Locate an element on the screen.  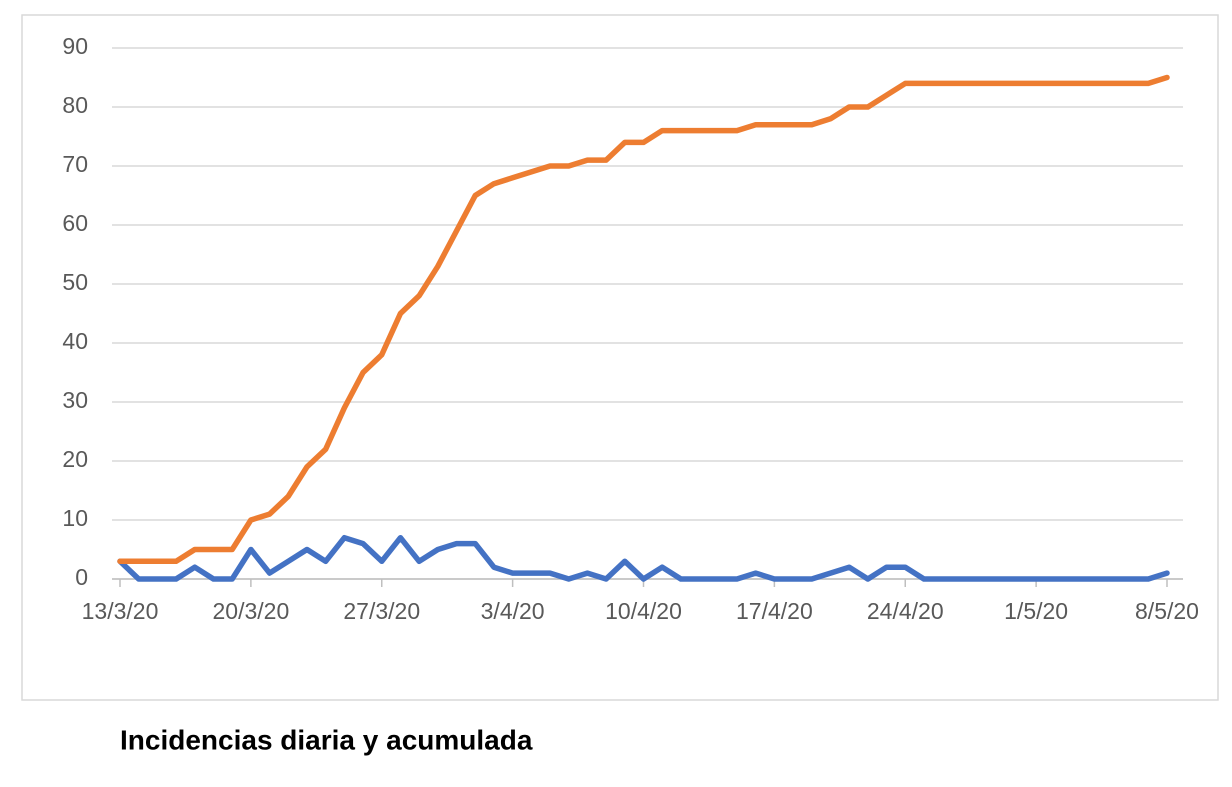
y-tick-label: 20 is located at coordinates (75, 459).